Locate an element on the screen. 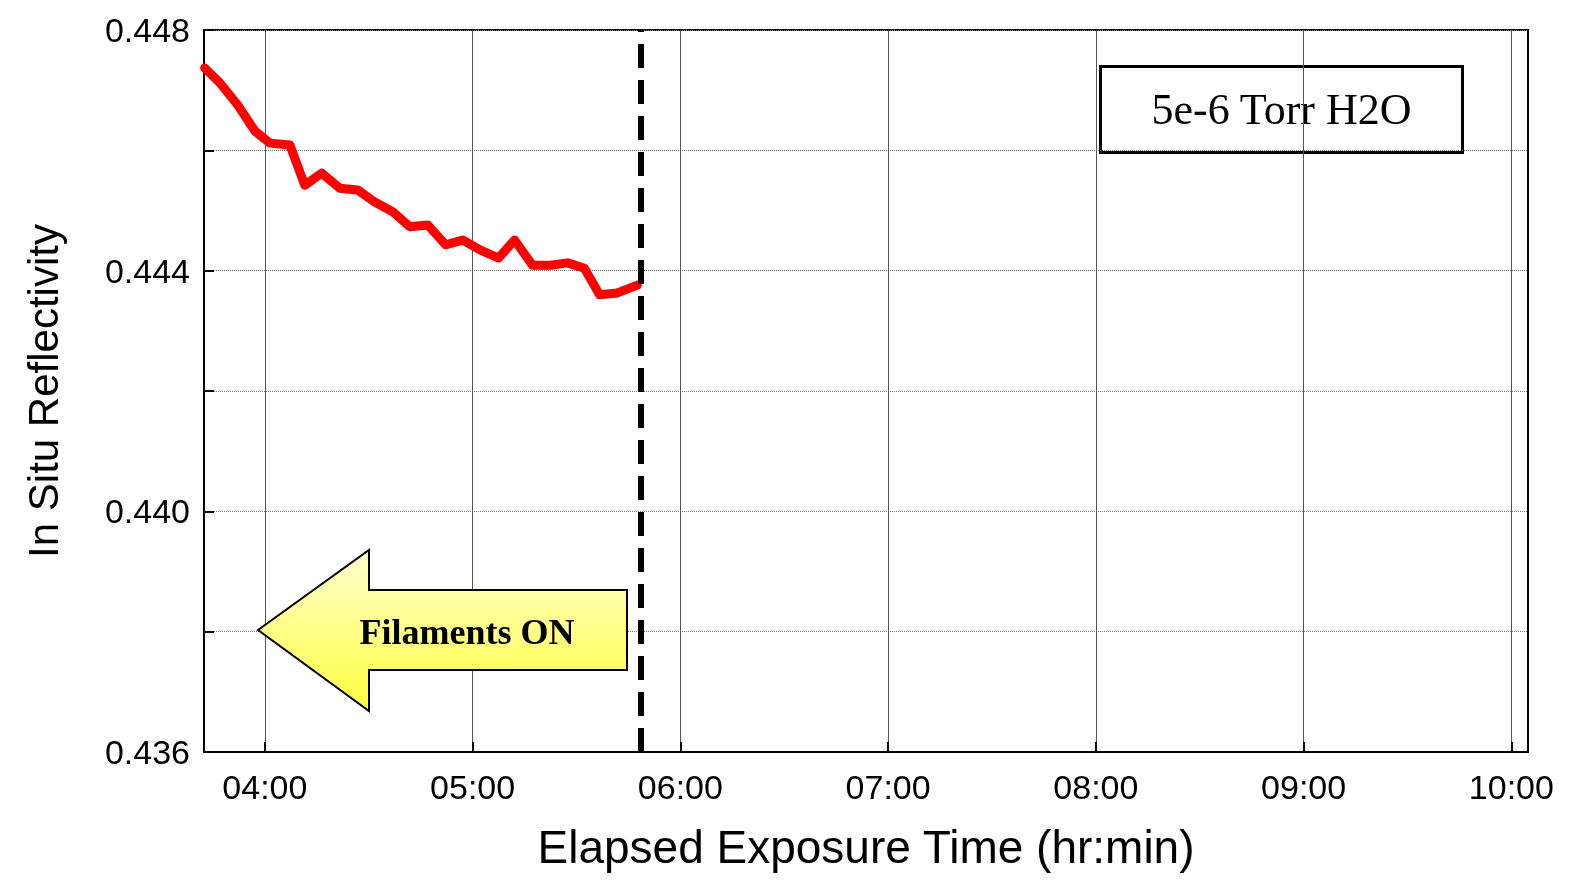 The height and width of the screenshot is (882, 1571). x-tick-label: 04:00 is located at coordinates (265, 787).